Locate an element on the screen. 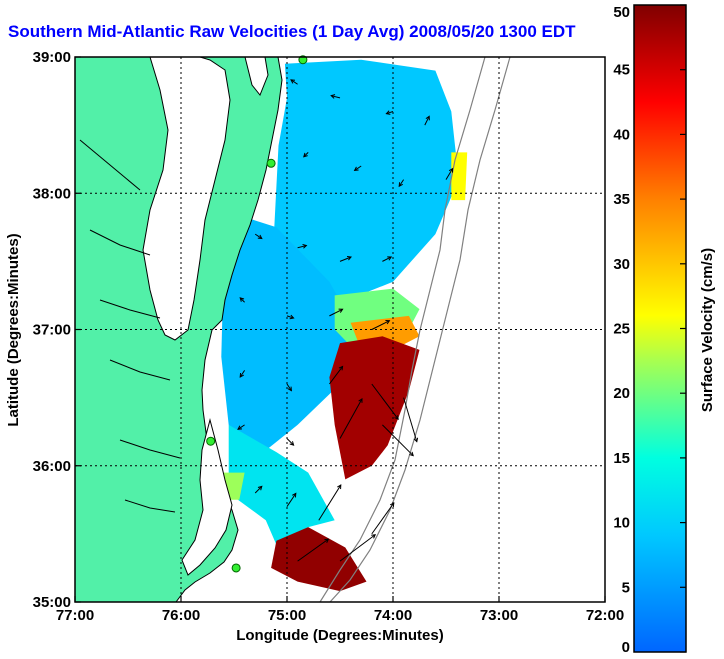 The width and height of the screenshot is (724, 659). colorbar-tick-label: 10 is located at coordinates (621, 523).